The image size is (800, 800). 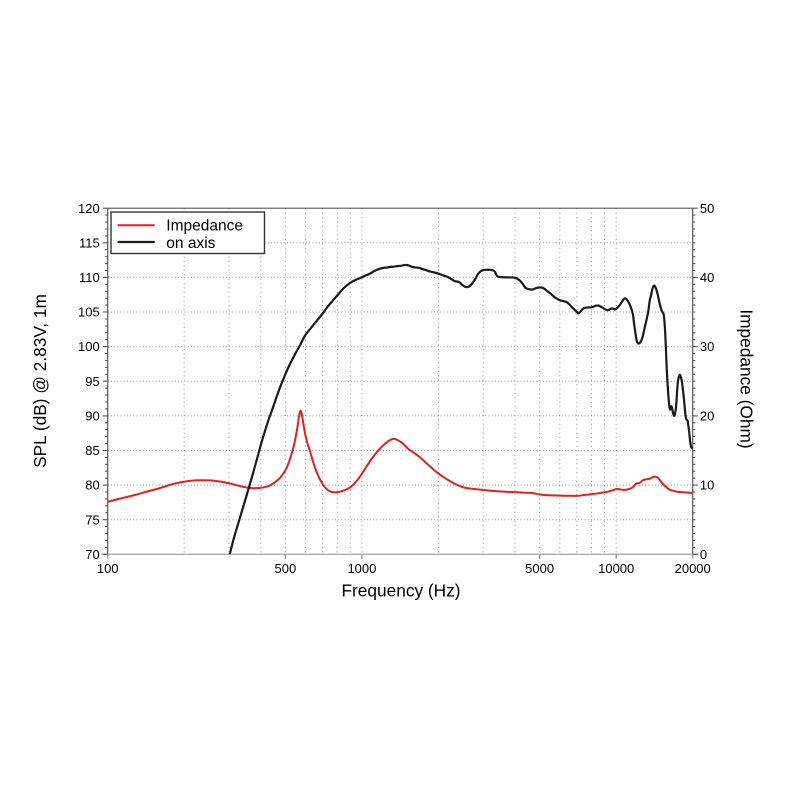 What do you see at coordinates (747, 378) in the screenshot?
I see `svg-text: Impedance (Ohm)` at bounding box center [747, 378].